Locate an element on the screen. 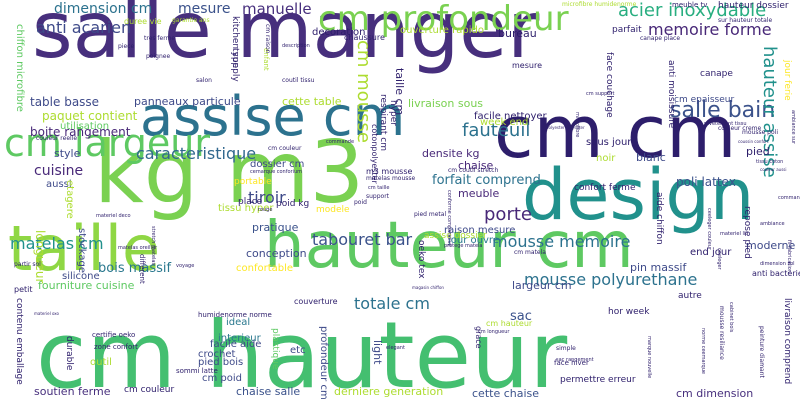 Image resolution: width=800 pixels, height=400 pixels. word: pied bois is located at coordinates (221, 362).